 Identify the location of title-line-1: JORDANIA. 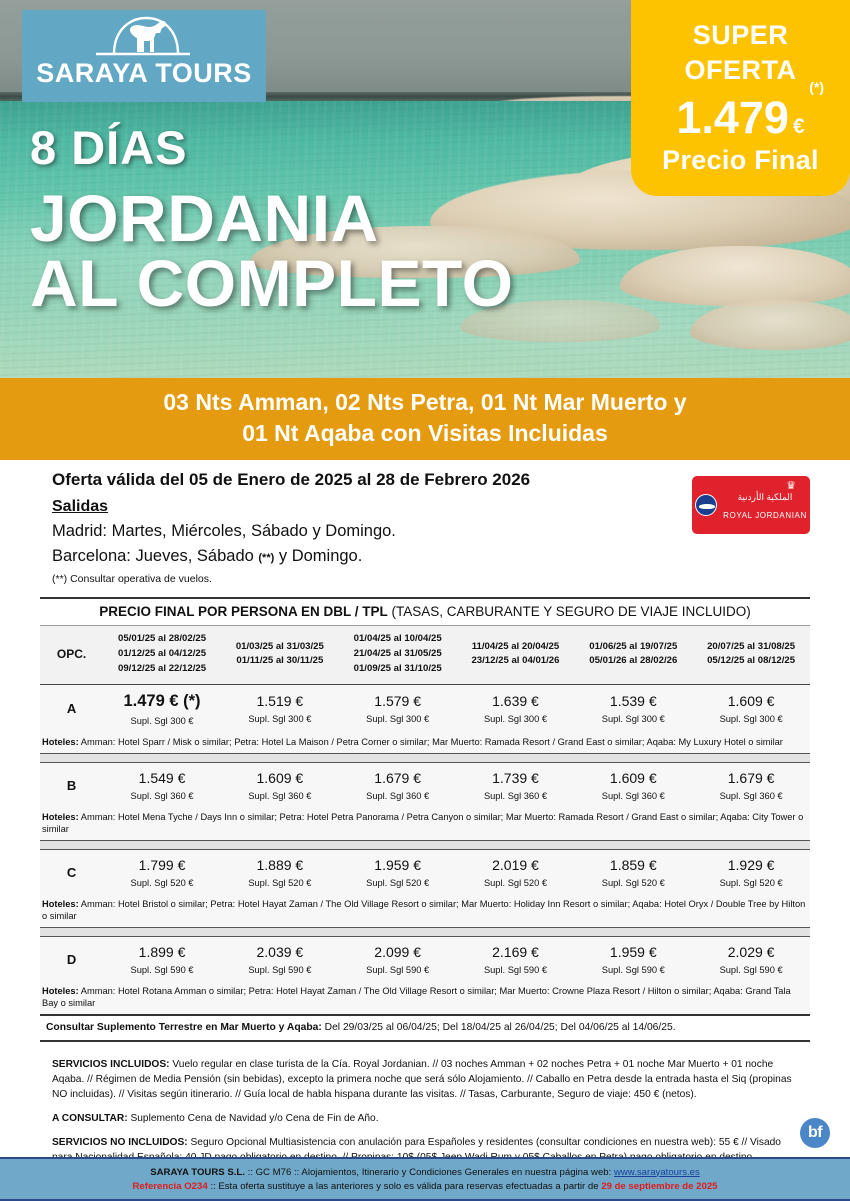
(204, 218).